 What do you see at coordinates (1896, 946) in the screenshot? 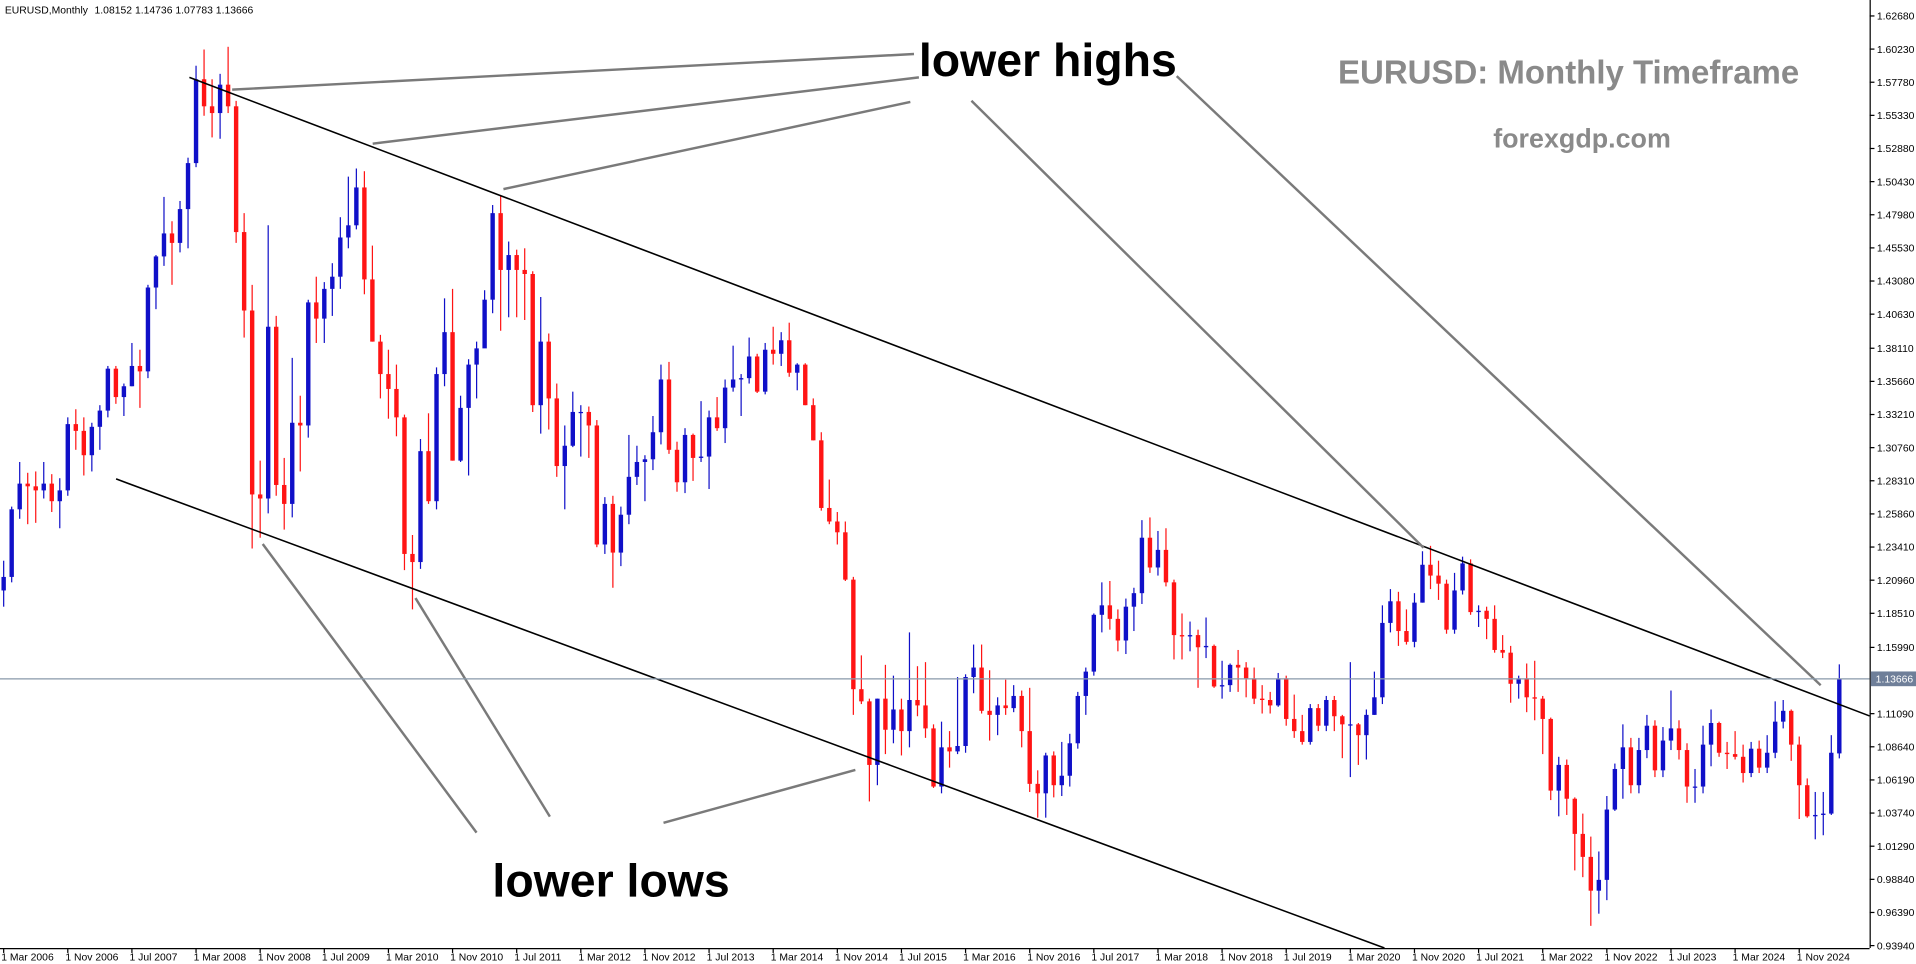
I see `y-tick-label: 0.93940` at bounding box center [1896, 946].